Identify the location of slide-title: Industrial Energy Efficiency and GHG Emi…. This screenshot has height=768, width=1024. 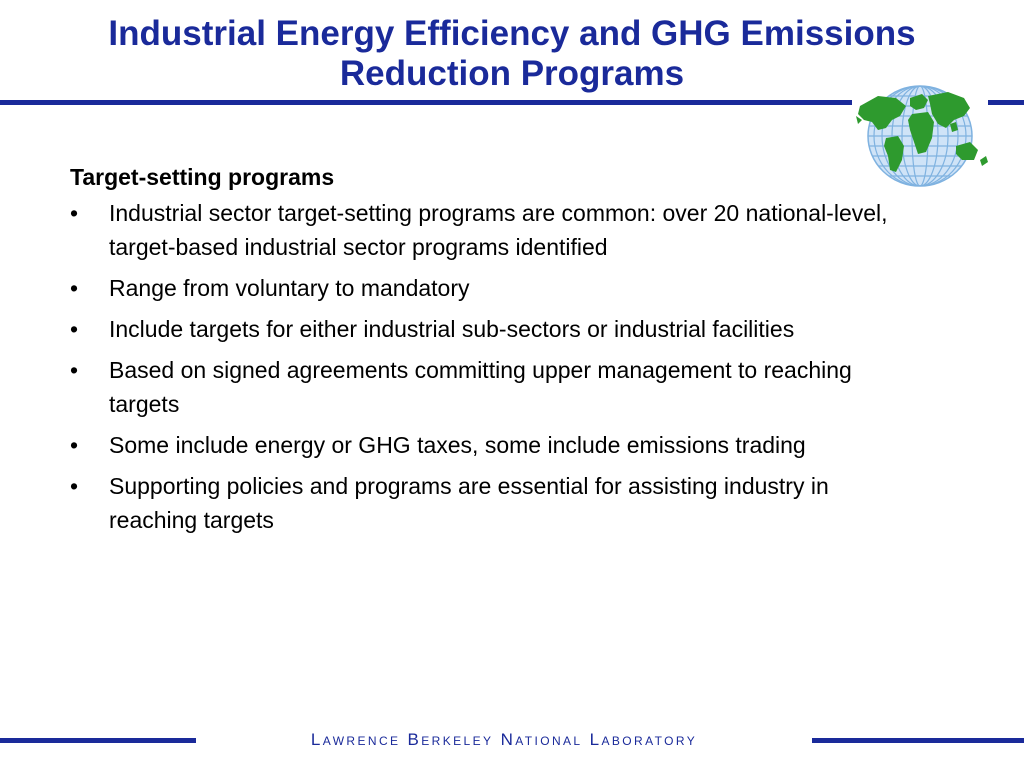
(512, 54).